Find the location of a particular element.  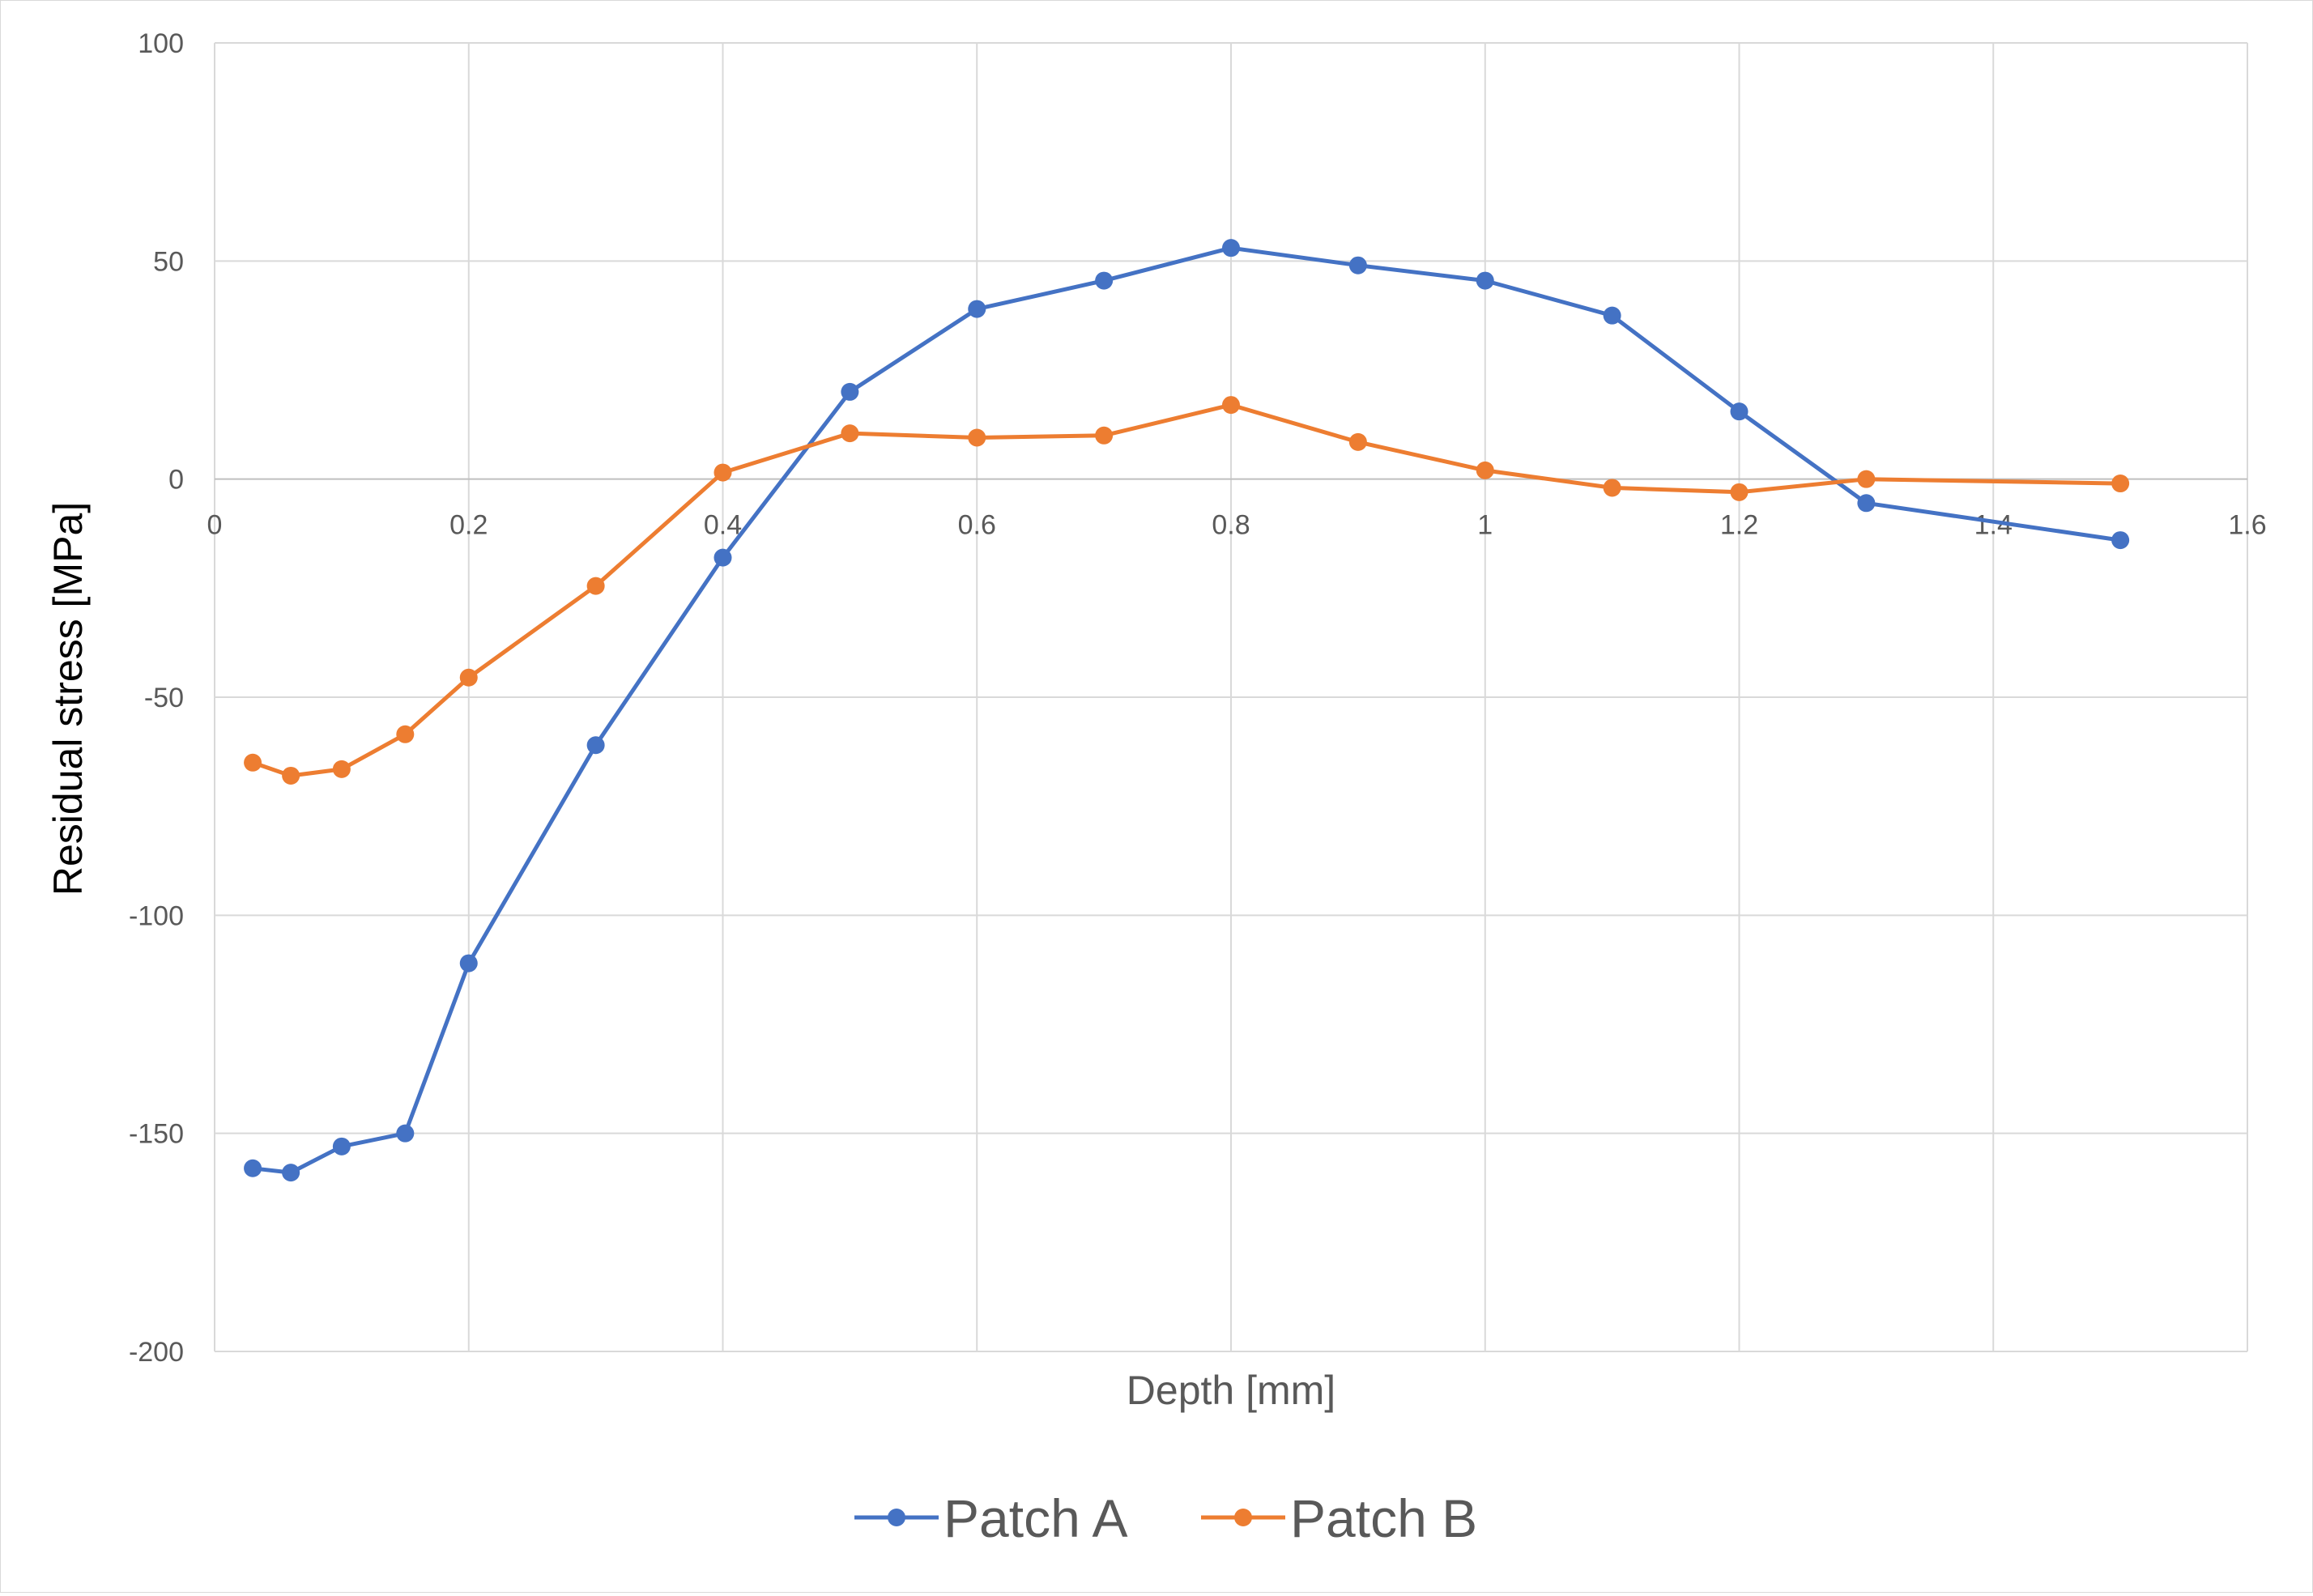

y-tick-label: -150 is located at coordinates (156, 1134).